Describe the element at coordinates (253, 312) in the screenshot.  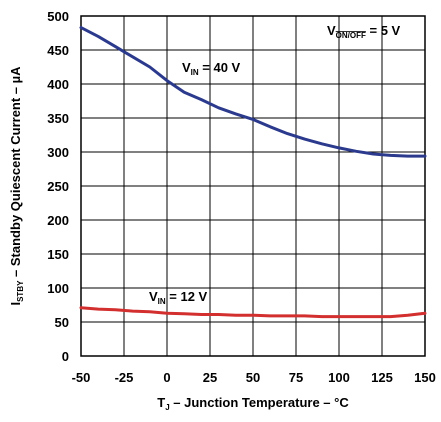
I see `series-line-vin-12v` at that location.